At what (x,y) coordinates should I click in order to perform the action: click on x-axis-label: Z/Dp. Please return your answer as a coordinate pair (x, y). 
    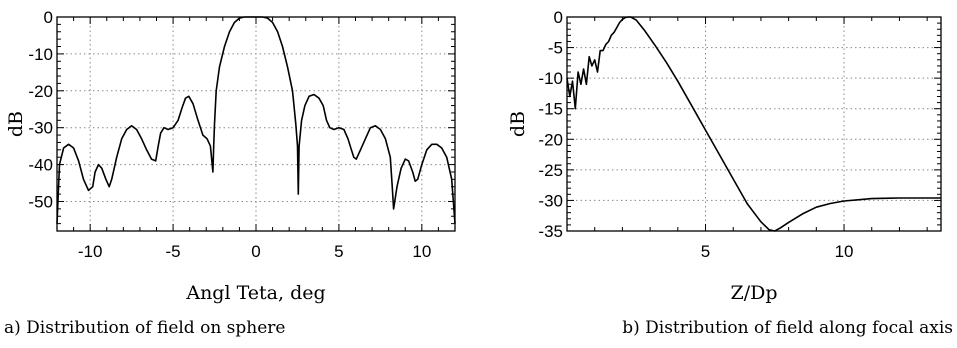
    Looking at the image, I should click on (754, 293).